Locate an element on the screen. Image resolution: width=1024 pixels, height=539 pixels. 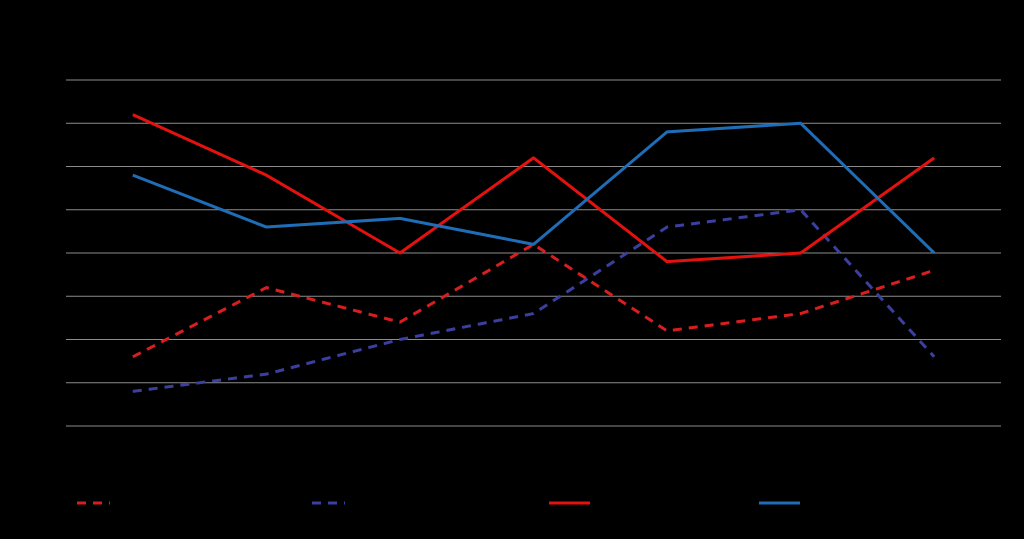
y-tick-label: 5 is located at coordinates (54, 209).